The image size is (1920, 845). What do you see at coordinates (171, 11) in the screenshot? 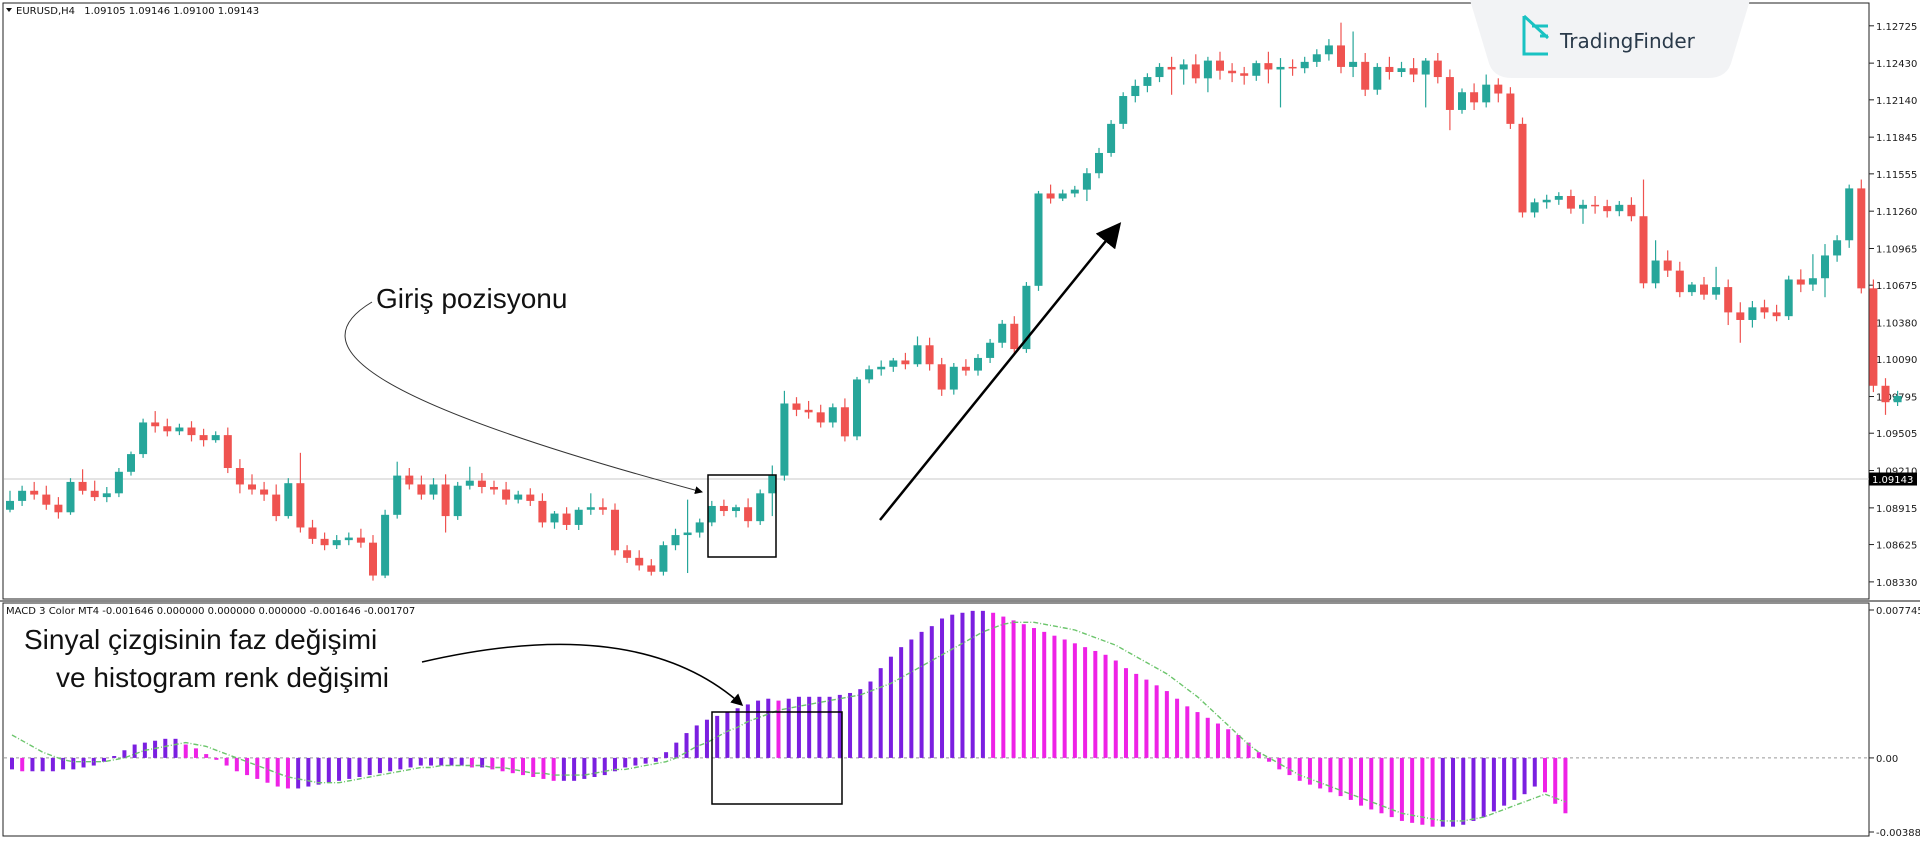
I see `ohlc-values: 1.09105 1.09146 1.09100 1.09143` at bounding box center [171, 11].